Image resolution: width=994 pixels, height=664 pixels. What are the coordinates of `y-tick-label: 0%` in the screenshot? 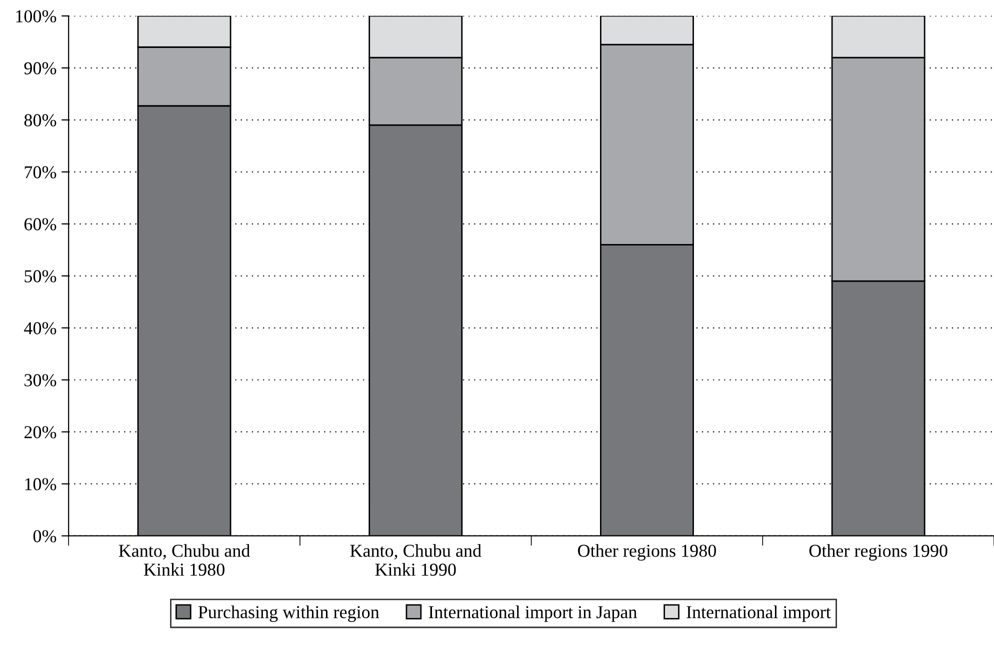 It's located at (44, 536).